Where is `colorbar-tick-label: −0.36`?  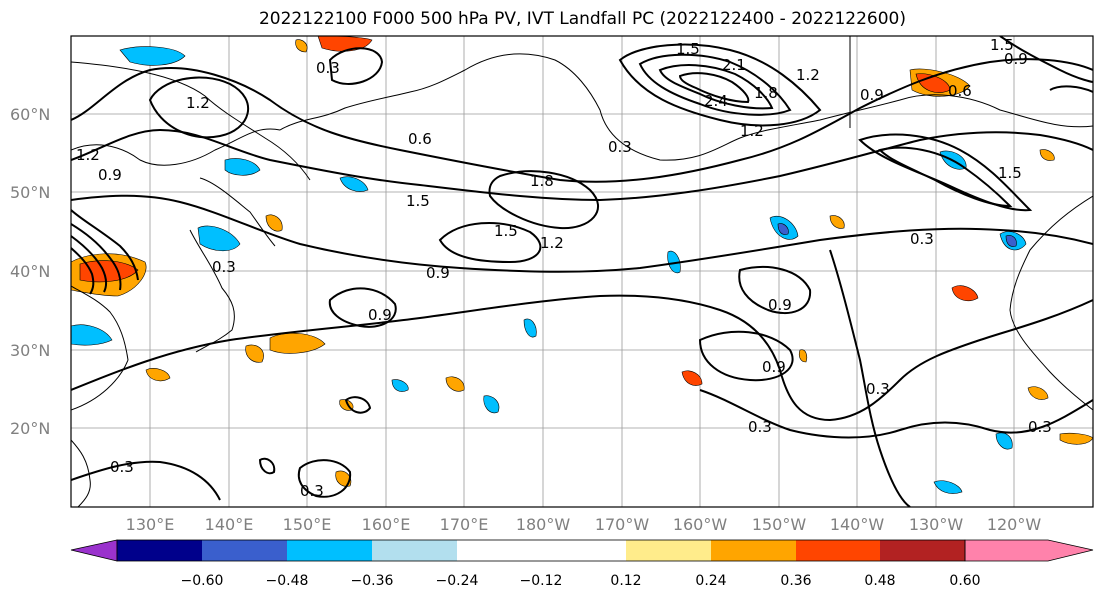 colorbar-tick-label: −0.36 is located at coordinates (372, 581).